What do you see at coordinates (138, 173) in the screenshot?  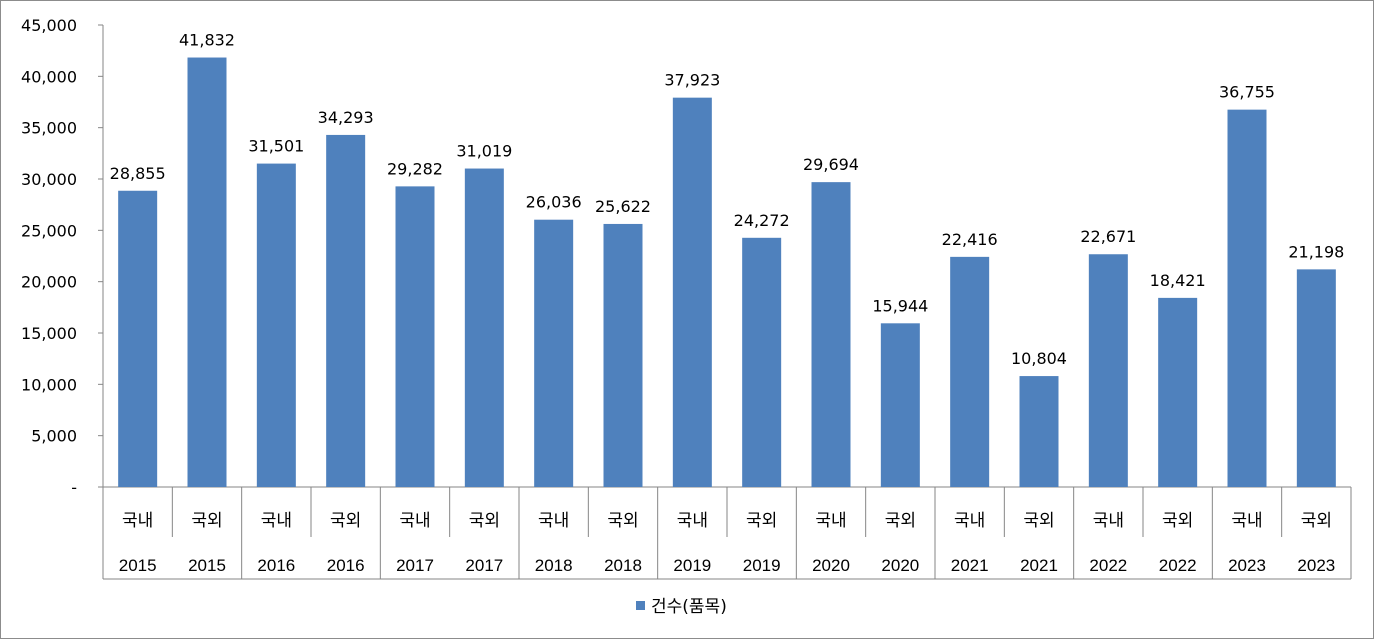 I see `data-label: 28,855` at bounding box center [138, 173].